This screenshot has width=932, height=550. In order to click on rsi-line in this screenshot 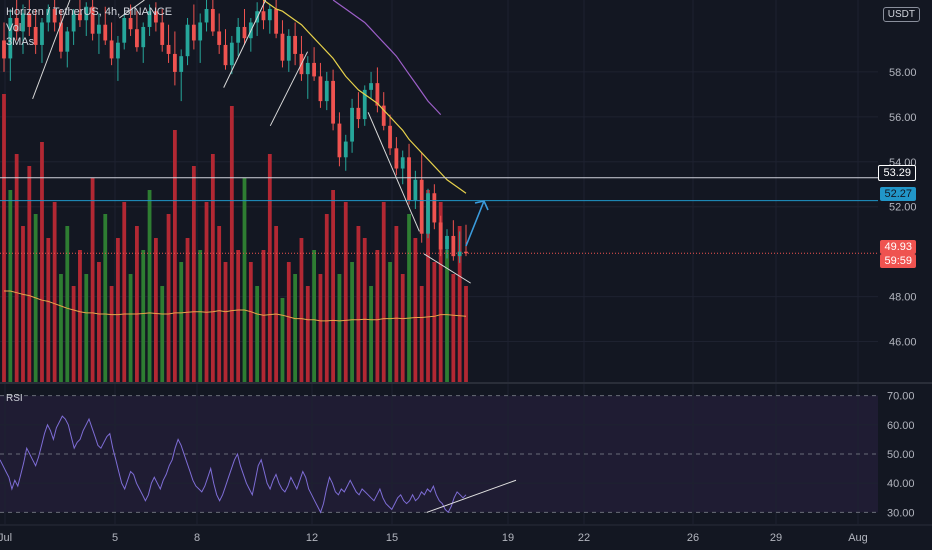, I will do `click(233, 464)`.